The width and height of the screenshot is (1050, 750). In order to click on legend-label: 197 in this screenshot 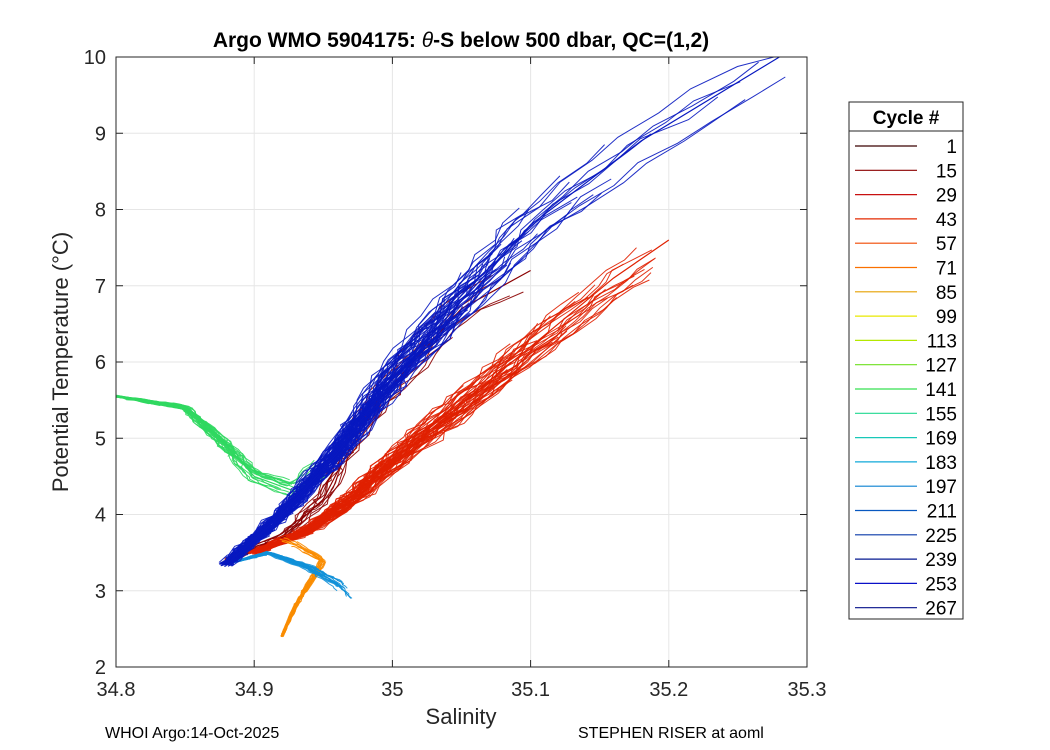, I will do `click(941, 487)`.